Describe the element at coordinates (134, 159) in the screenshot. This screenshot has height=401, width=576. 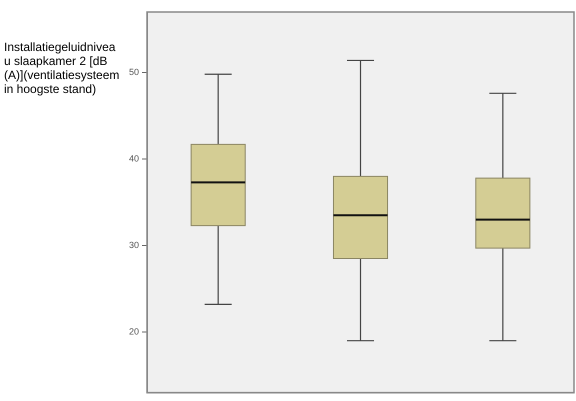
I see `y-tick-label: 40` at that location.